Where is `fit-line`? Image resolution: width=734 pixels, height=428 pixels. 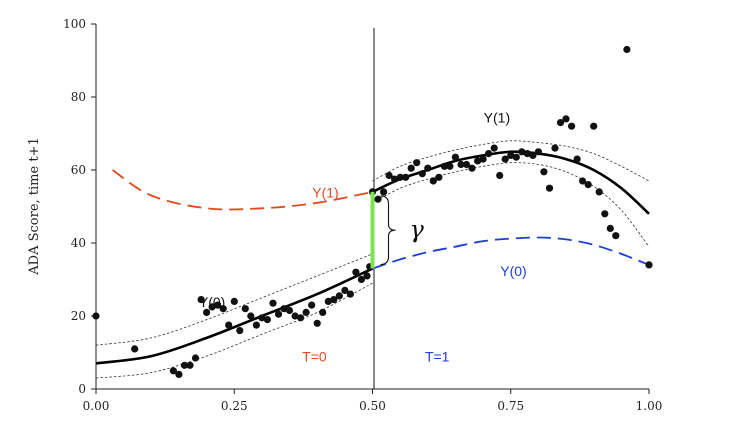 fit-line is located at coordinates (234, 316).